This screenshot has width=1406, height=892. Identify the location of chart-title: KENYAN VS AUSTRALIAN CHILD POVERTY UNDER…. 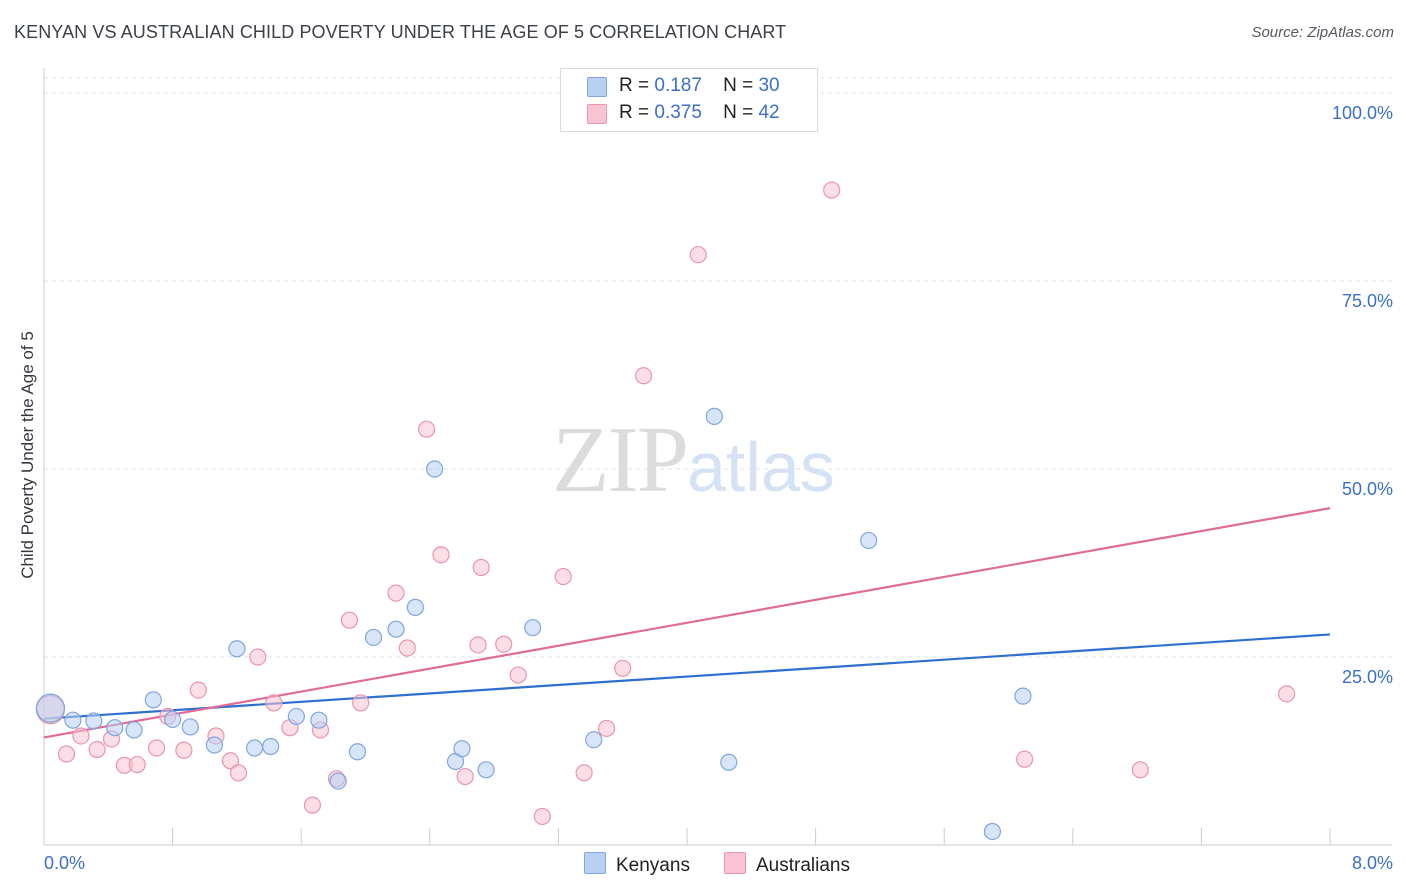
(400, 32).